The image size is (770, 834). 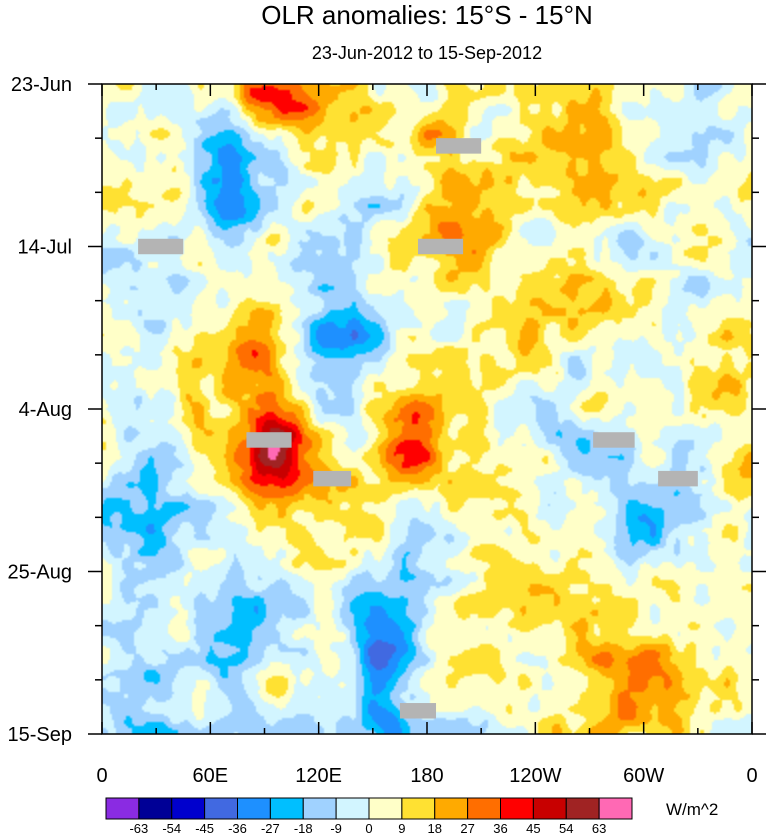 I want to click on colorbar-units: W/m^2, so click(x=692, y=809).